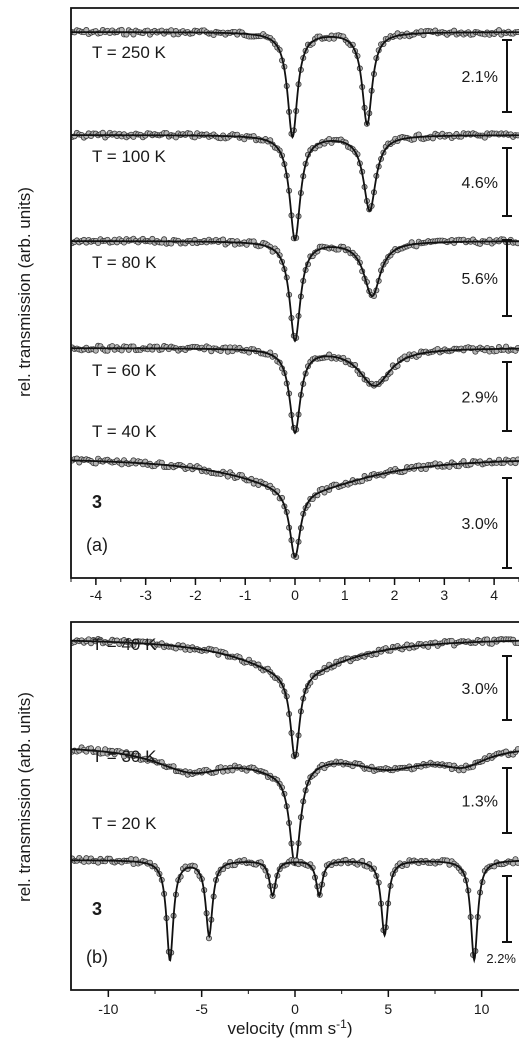 The height and width of the screenshot is (1038, 519). Describe the element at coordinates (145, 595) in the screenshot. I see `x-tick-label: -3` at that location.